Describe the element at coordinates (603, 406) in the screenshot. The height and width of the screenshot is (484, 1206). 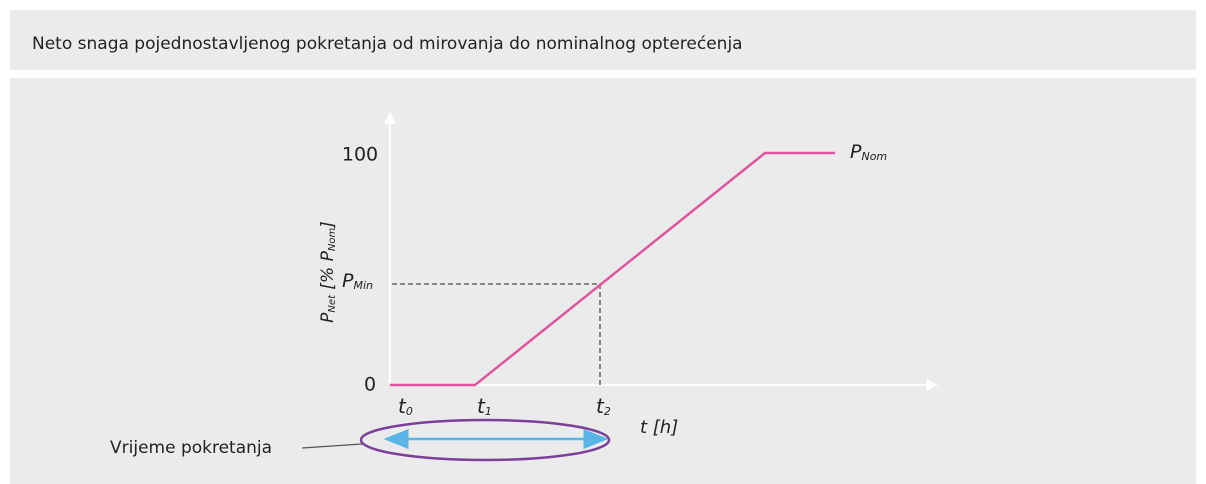
I see `x-tick-label: t2` at that location.